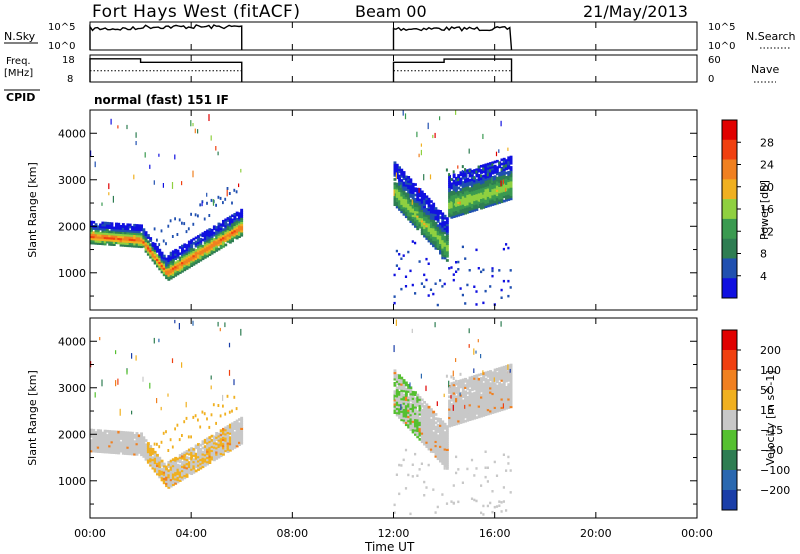 This screenshot has width=800, height=554. What do you see at coordinates (763, 276) in the screenshot?
I see `colorbar-tick-label: 4` at bounding box center [763, 276].